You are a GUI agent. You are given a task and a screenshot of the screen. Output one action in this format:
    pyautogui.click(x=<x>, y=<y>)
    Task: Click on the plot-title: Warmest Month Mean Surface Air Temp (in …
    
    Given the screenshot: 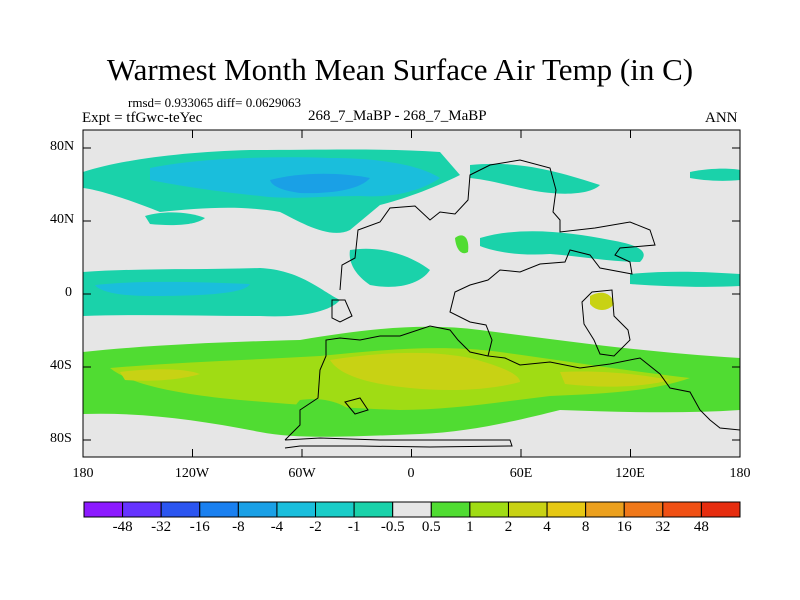 What is the action you would take?
    pyautogui.click(x=400, y=69)
    